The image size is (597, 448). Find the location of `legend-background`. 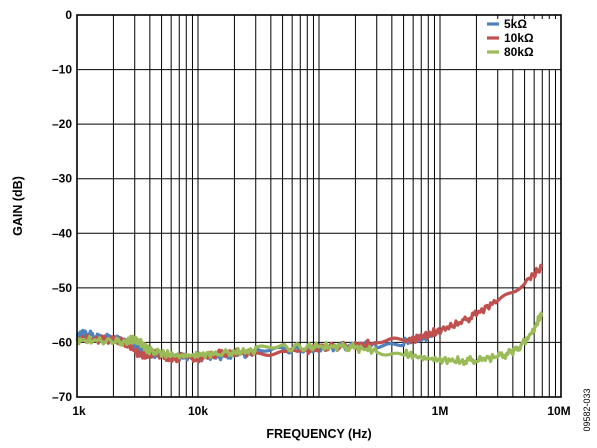

legend-background is located at coordinates (520, 44).